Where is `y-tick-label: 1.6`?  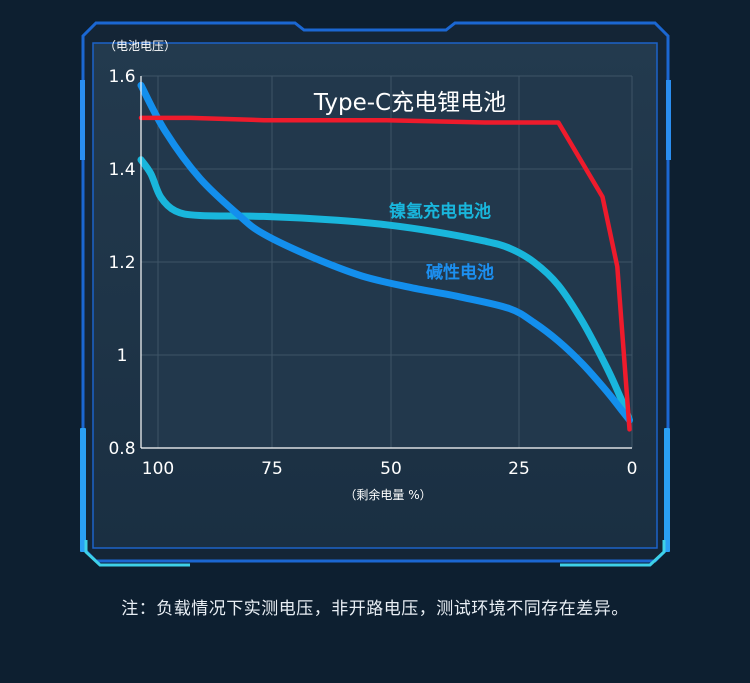
y-tick-label: 1.6 is located at coordinates (121, 77).